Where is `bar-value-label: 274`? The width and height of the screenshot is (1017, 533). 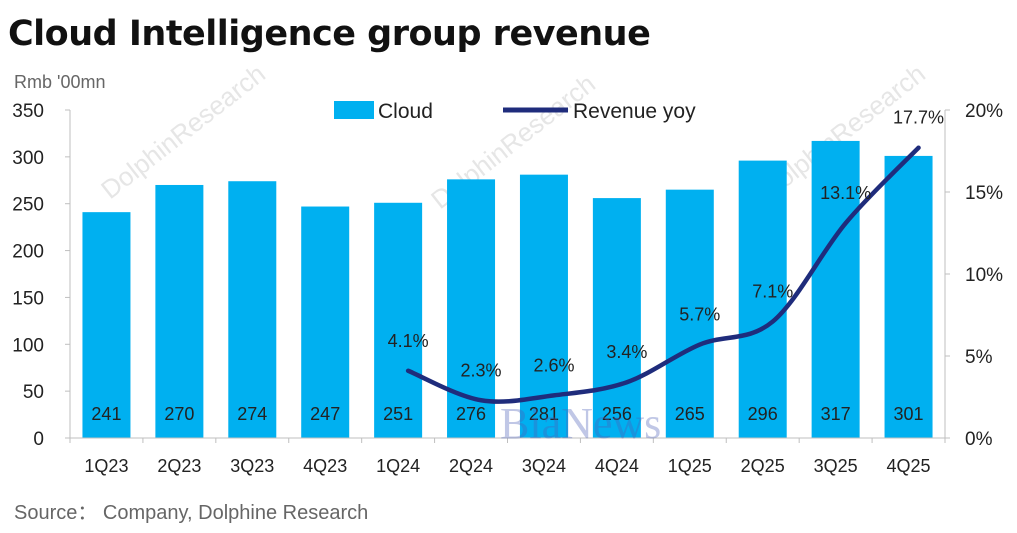 bar-value-label: 274 is located at coordinates (252, 414).